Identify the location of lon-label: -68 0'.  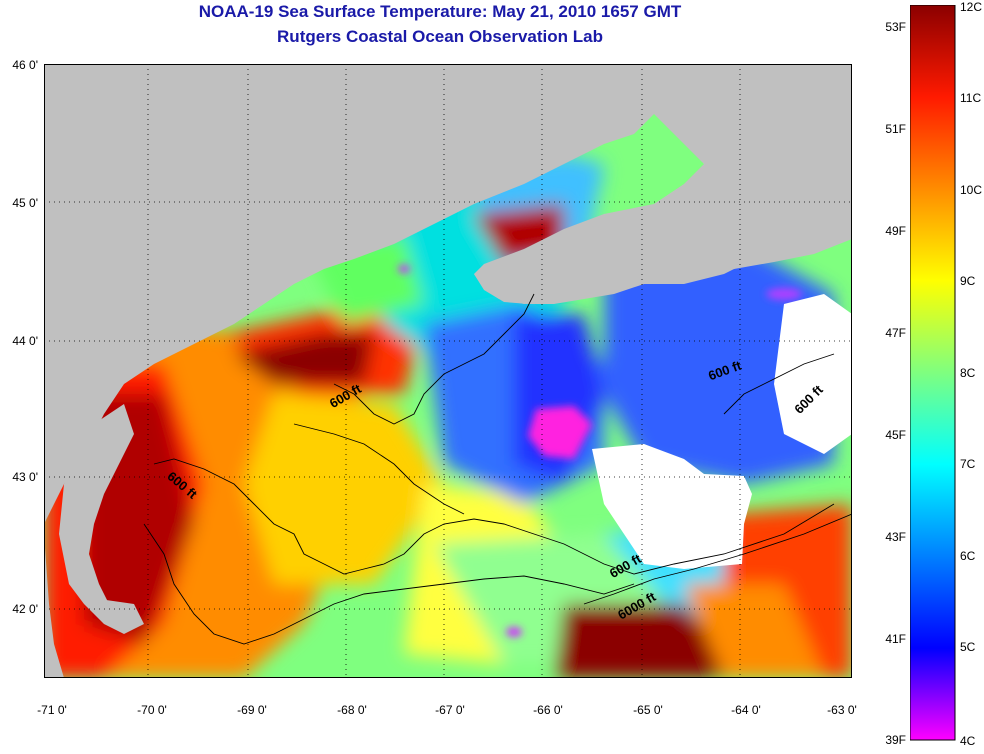
(352, 710).